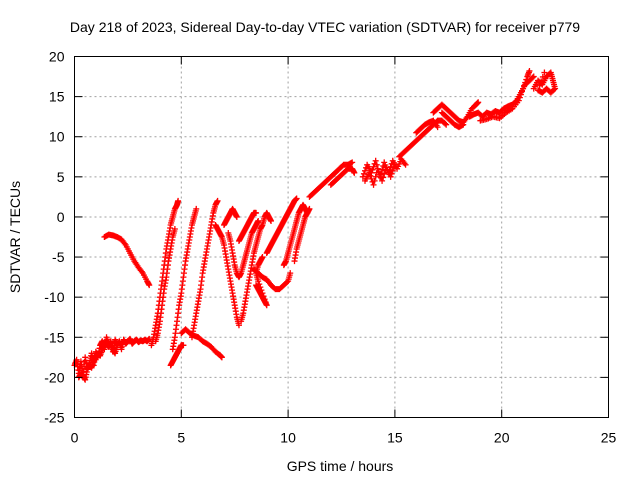 The height and width of the screenshot is (480, 640). Describe the element at coordinates (75, 438) in the screenshot. I see `x-tick-label: 0` at that location.